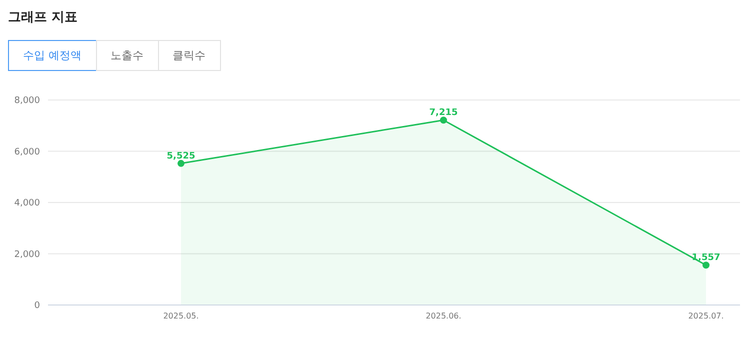 The image size is (743, 337). Describe the element at coordinates (706, 316) in the screenshot. I see `x-tick-label: 2025.07.` at that location.